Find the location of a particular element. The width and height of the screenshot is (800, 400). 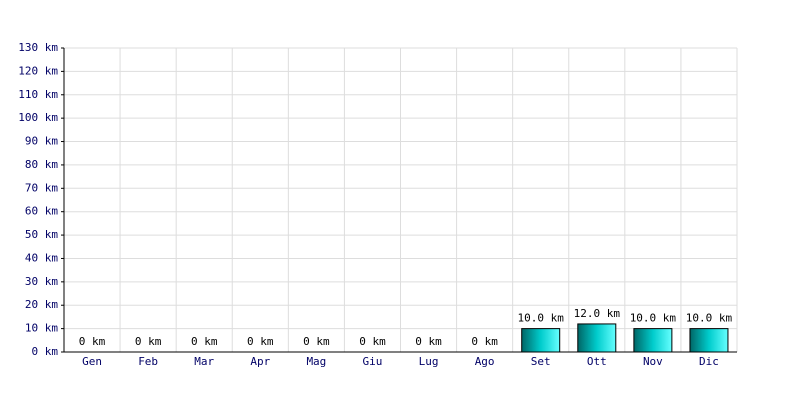

y-tick-label: 40 km is located at coordinates (41, 257).